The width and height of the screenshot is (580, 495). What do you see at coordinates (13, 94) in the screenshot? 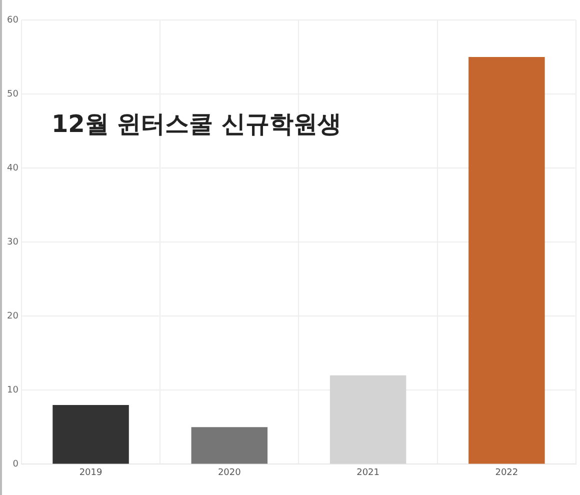
I see `y-tick-label: 50` at bounding box center [13, 94].